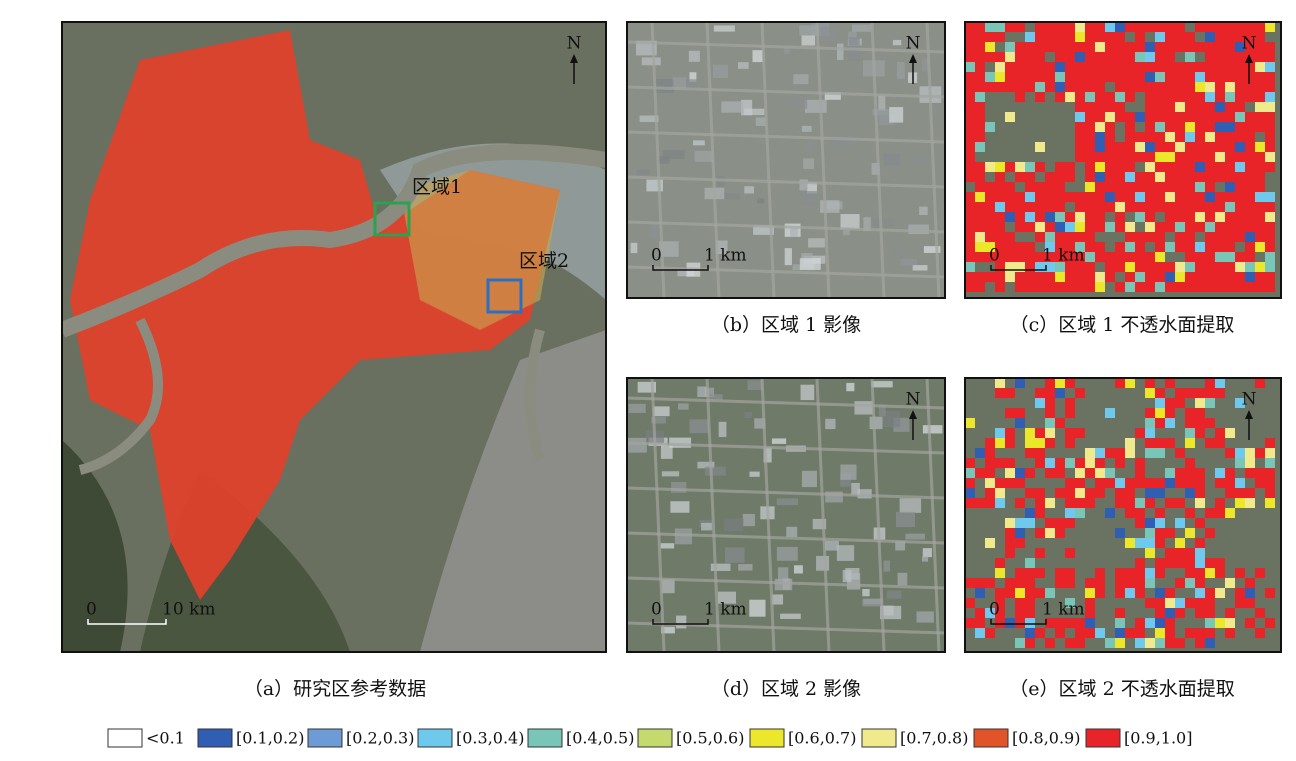 This screenshot has width=1296, height=761. What do you see at coordinates (574, 44) in the screenshot?
I see `north-label: N` at bounding box center [574, 44].